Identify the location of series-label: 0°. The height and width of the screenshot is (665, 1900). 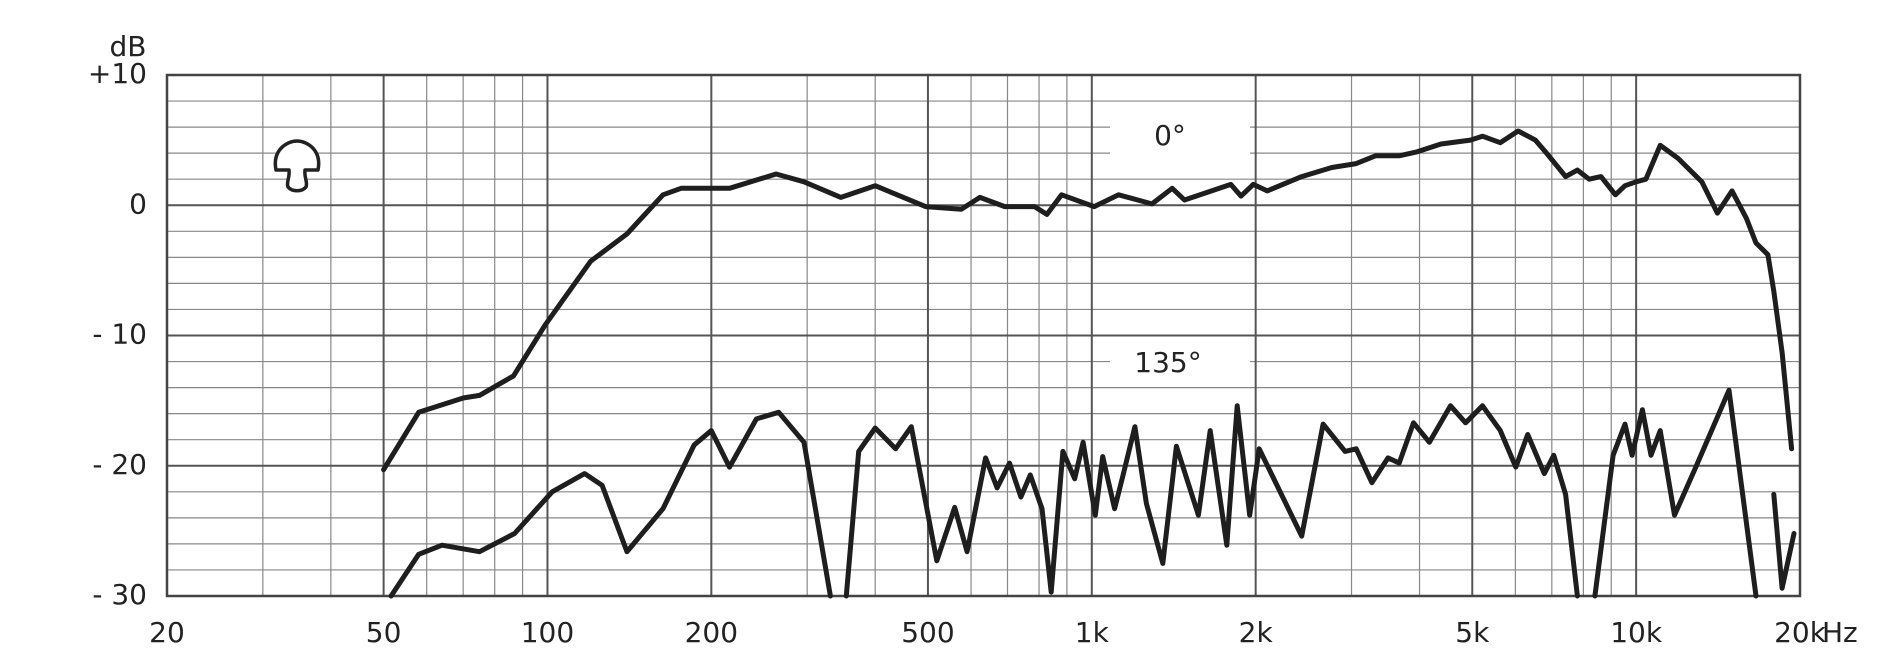
(1170, 135).